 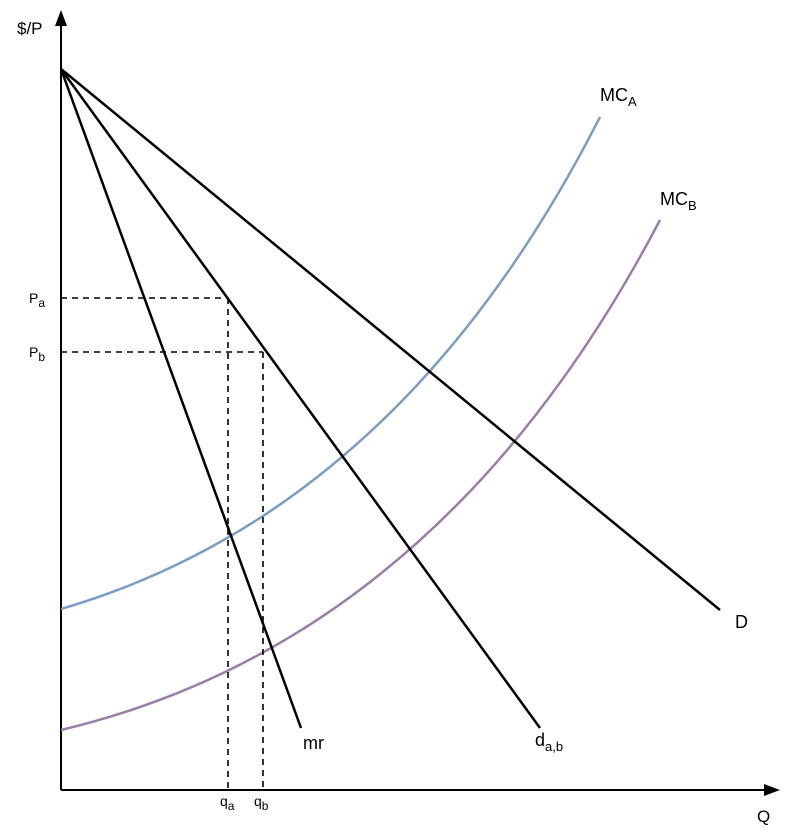 I want to click on demand-label: D, so click(x=741, y=622).